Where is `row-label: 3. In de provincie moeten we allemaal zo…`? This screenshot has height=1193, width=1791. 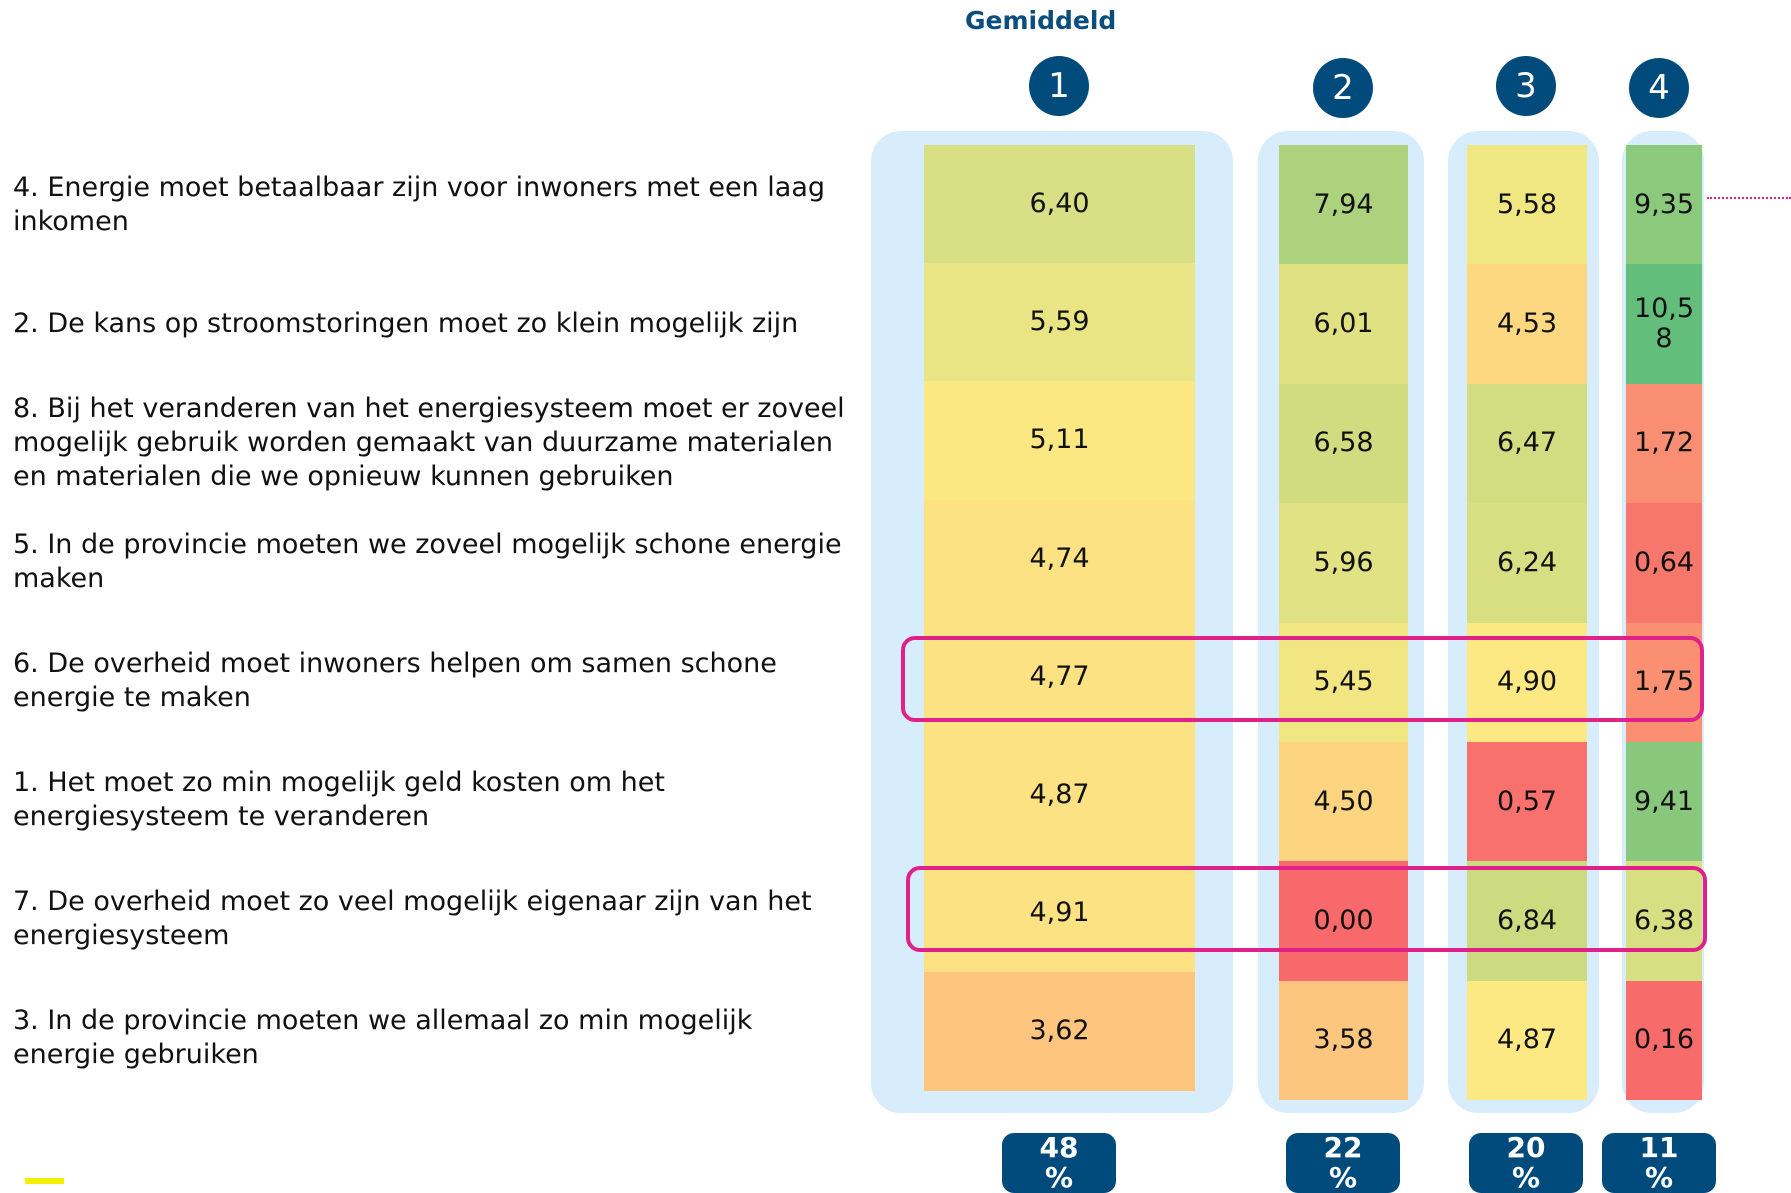
row-label: 3. In de provincie moeten we allemaal zo… is located at coordinates (383, 1037).